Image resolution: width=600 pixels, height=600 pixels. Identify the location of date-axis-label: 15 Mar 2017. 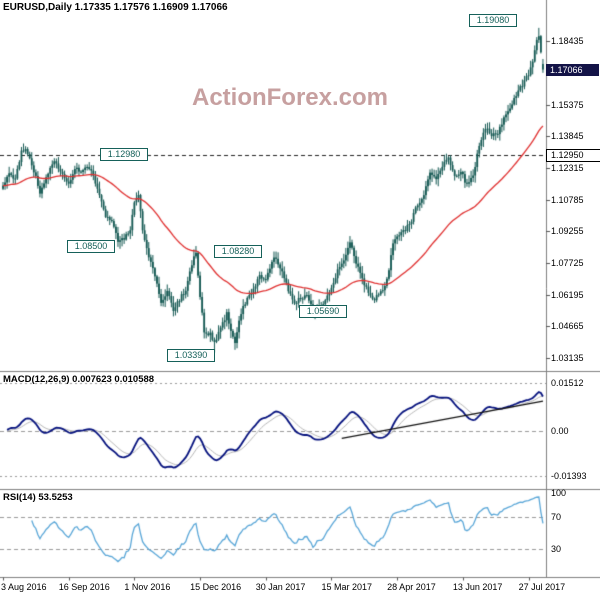
(347, 587).